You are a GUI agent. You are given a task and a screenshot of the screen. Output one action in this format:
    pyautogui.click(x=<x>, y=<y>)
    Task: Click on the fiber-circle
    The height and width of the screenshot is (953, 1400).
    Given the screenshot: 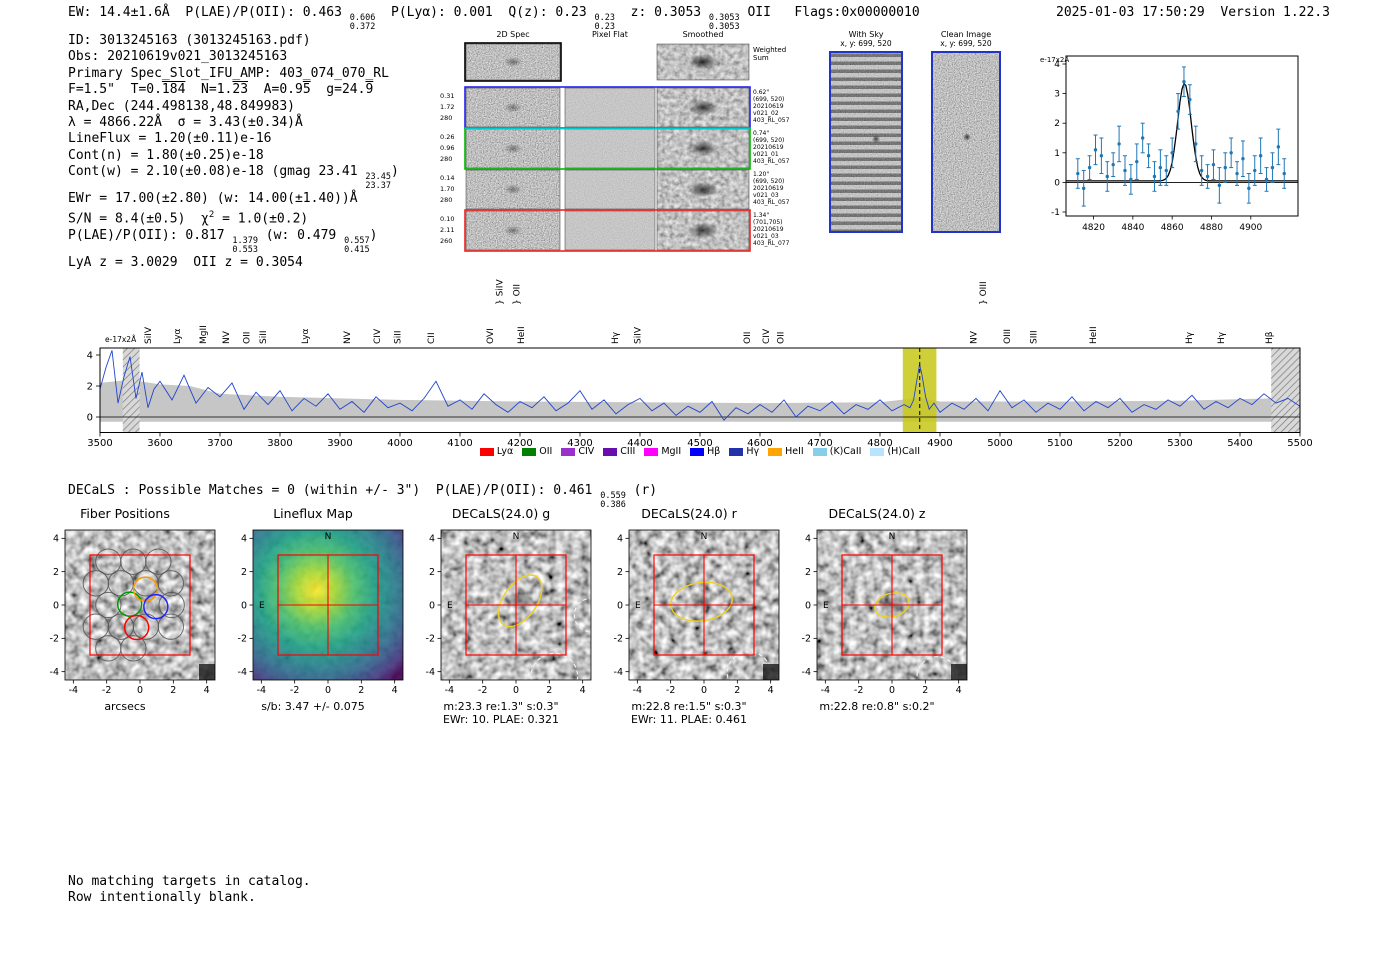 What is the action you would take?
    pyautogui.click(x=171, y=605)
    